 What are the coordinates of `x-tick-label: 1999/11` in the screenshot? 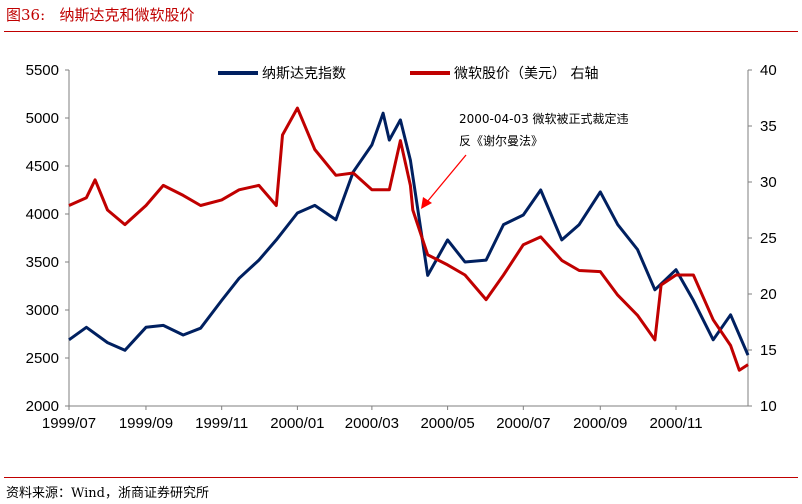 It's located at (221, 423).